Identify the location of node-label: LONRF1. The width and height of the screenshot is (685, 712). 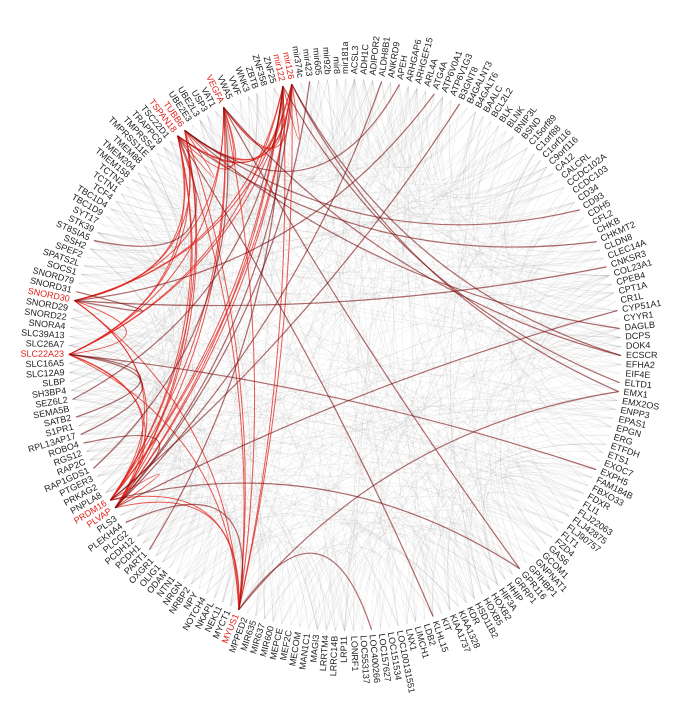
(354, 654).